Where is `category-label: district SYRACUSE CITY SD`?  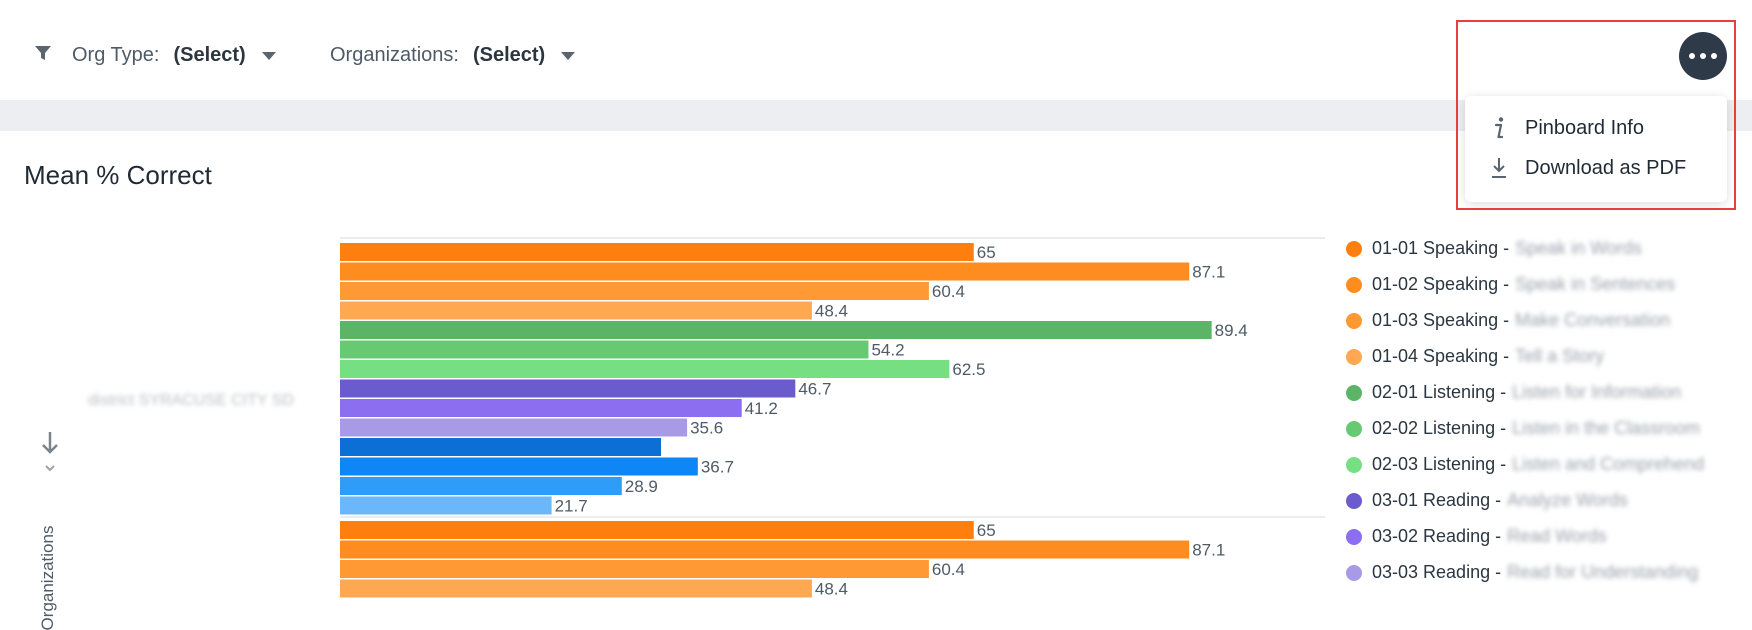
category-label: district SYRACUSE CITY SD is located at coordinates (191, 400).